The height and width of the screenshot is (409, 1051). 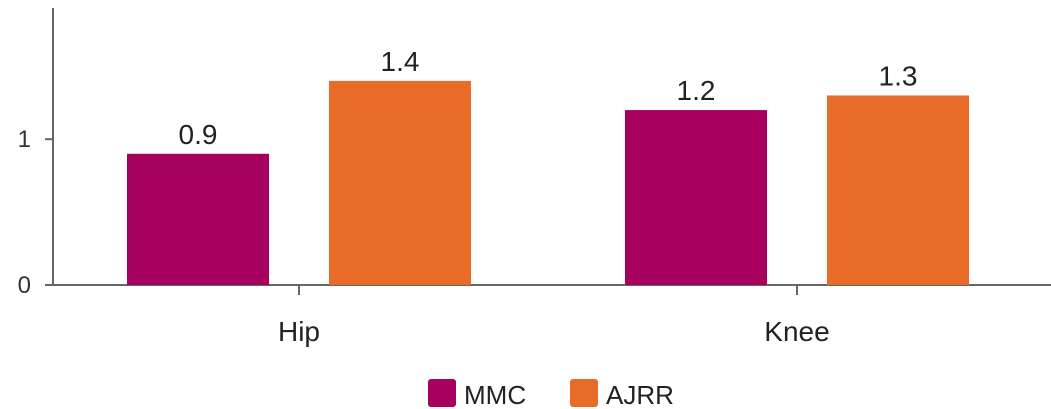 What do you see at coordinates (898, 190) in the screenshot?
I see `bar-ajrr-knee` at bounding box center [898, 190].